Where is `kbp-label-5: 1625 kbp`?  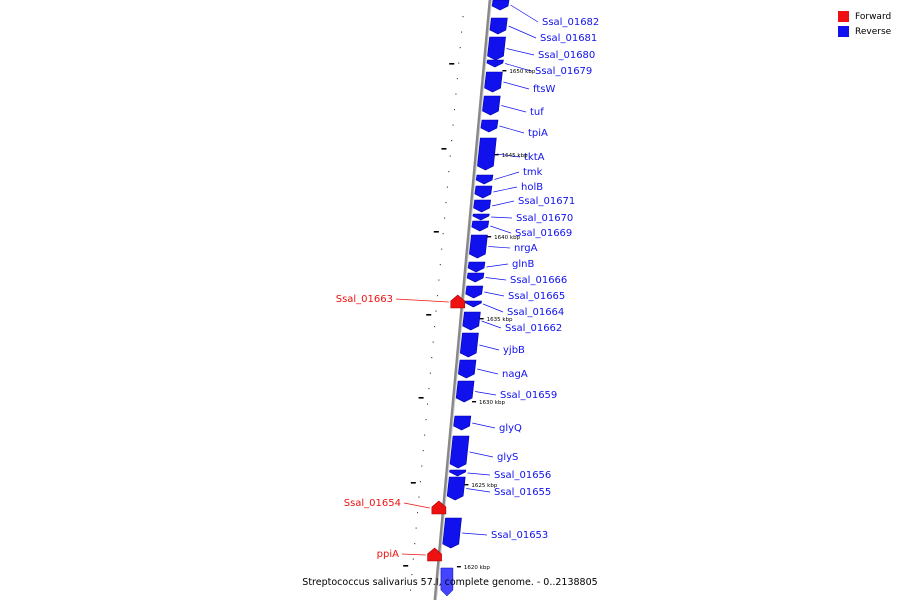
kbp-label-5: 1625 kbp is located at coordinates (484, 486).